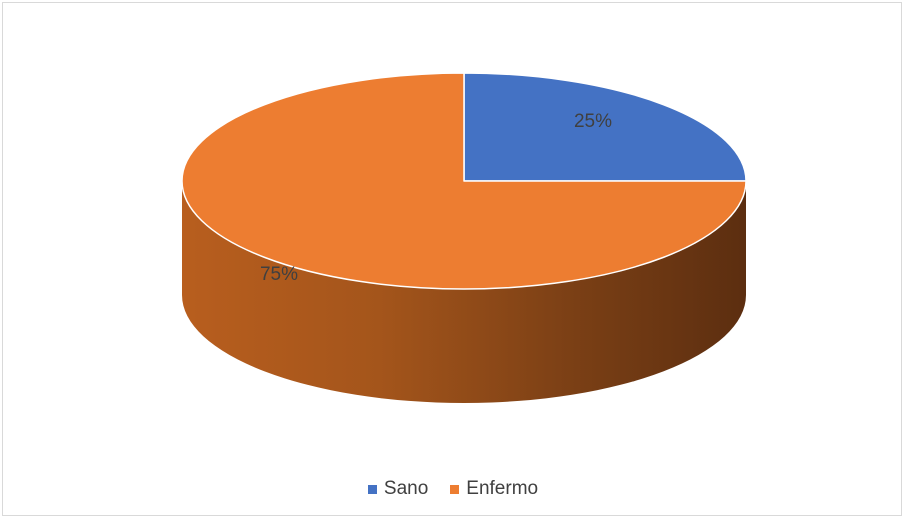 This screenshot has height=520, width=906. I want to click on legend-swatch-sano, so click(372, 489).